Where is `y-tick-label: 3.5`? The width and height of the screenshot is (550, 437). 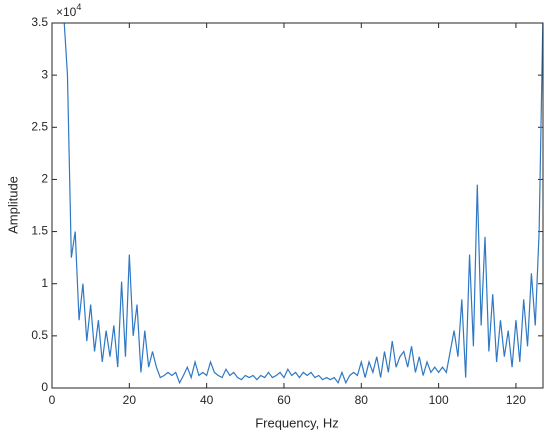
y-tick-label: 3.5 is located at coordinates (39, 22).